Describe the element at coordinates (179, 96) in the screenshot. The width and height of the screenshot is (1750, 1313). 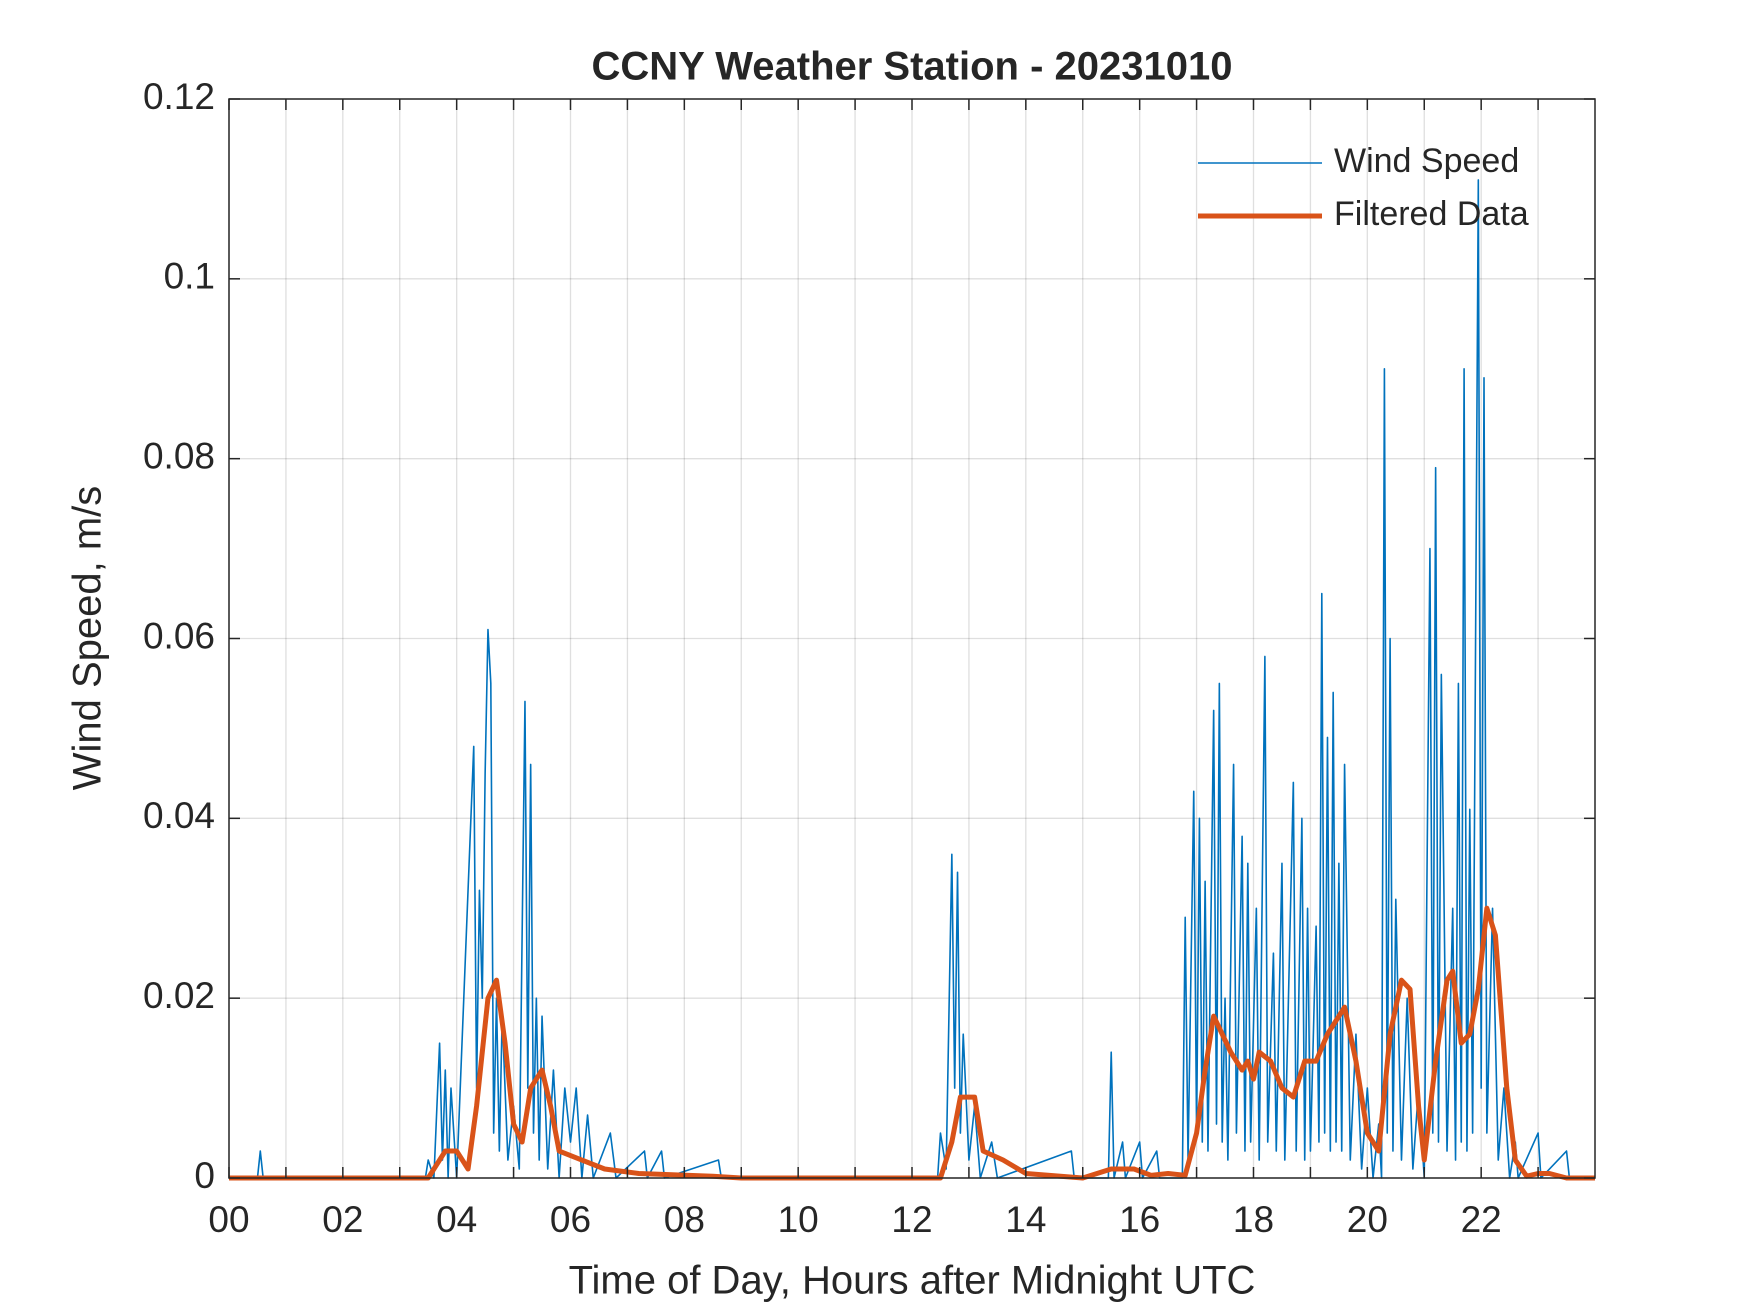
I see `y-tick-label: 0.12` at that location.